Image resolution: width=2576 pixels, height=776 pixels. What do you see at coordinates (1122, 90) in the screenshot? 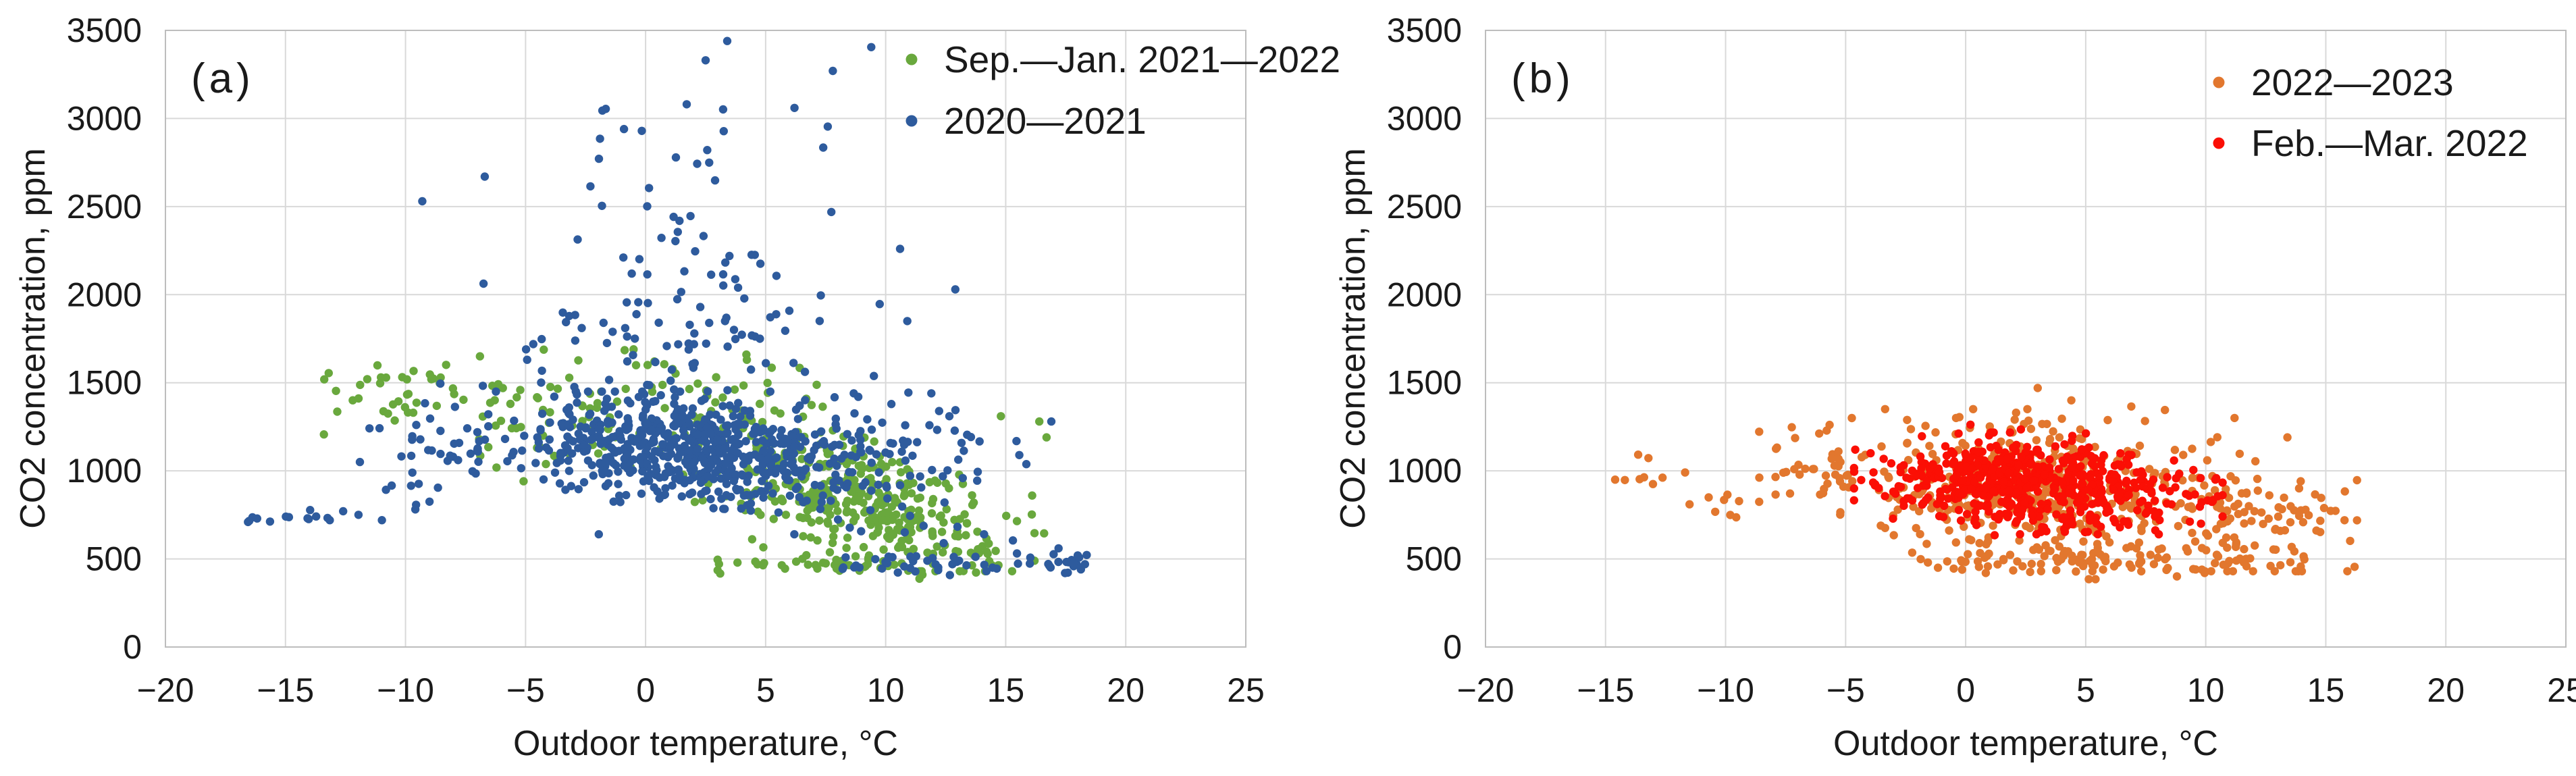
I see `legend: Sep.—Jan. 2021—2022 2020—2021` at bounding box center [1122, 90].